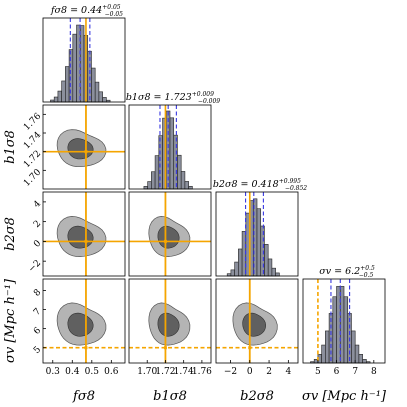 The image size is (407, 407). What do you see at coordinates (10, 234) in the screenshot?
I see `y-axis-label-2: b2σ8` at bounding box center [10, 234].